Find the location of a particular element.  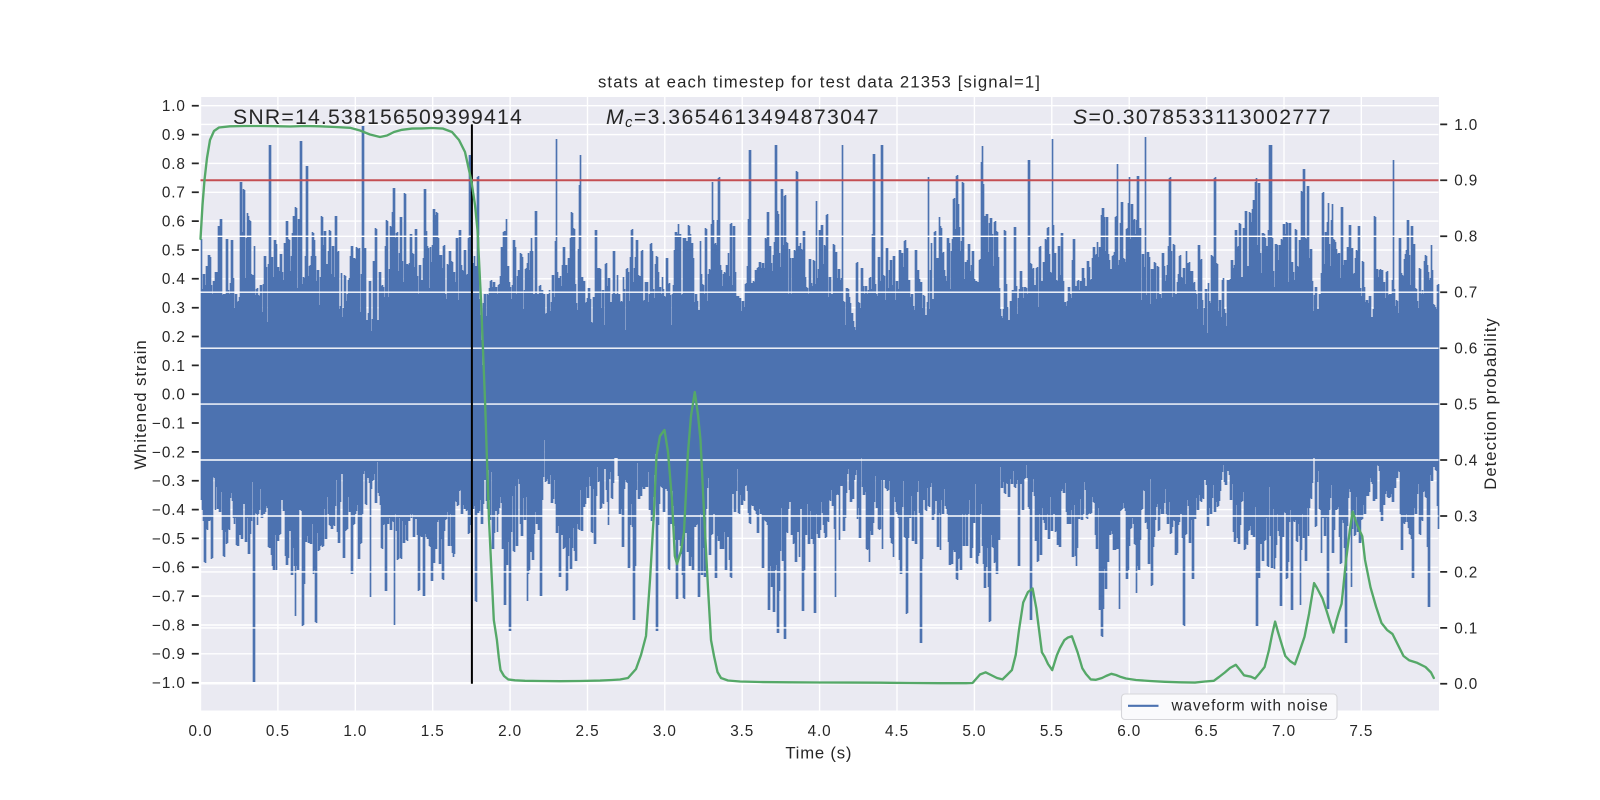

svg-text: −0.9 is located at coordinates (169, 654).